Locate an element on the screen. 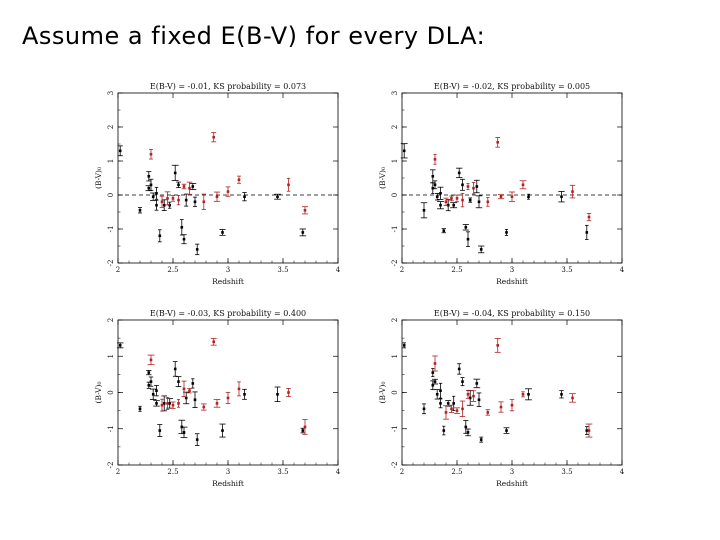 This screenshot has width=720, height=540. y-tick-label: -2 is located at coordinates (395, 263).